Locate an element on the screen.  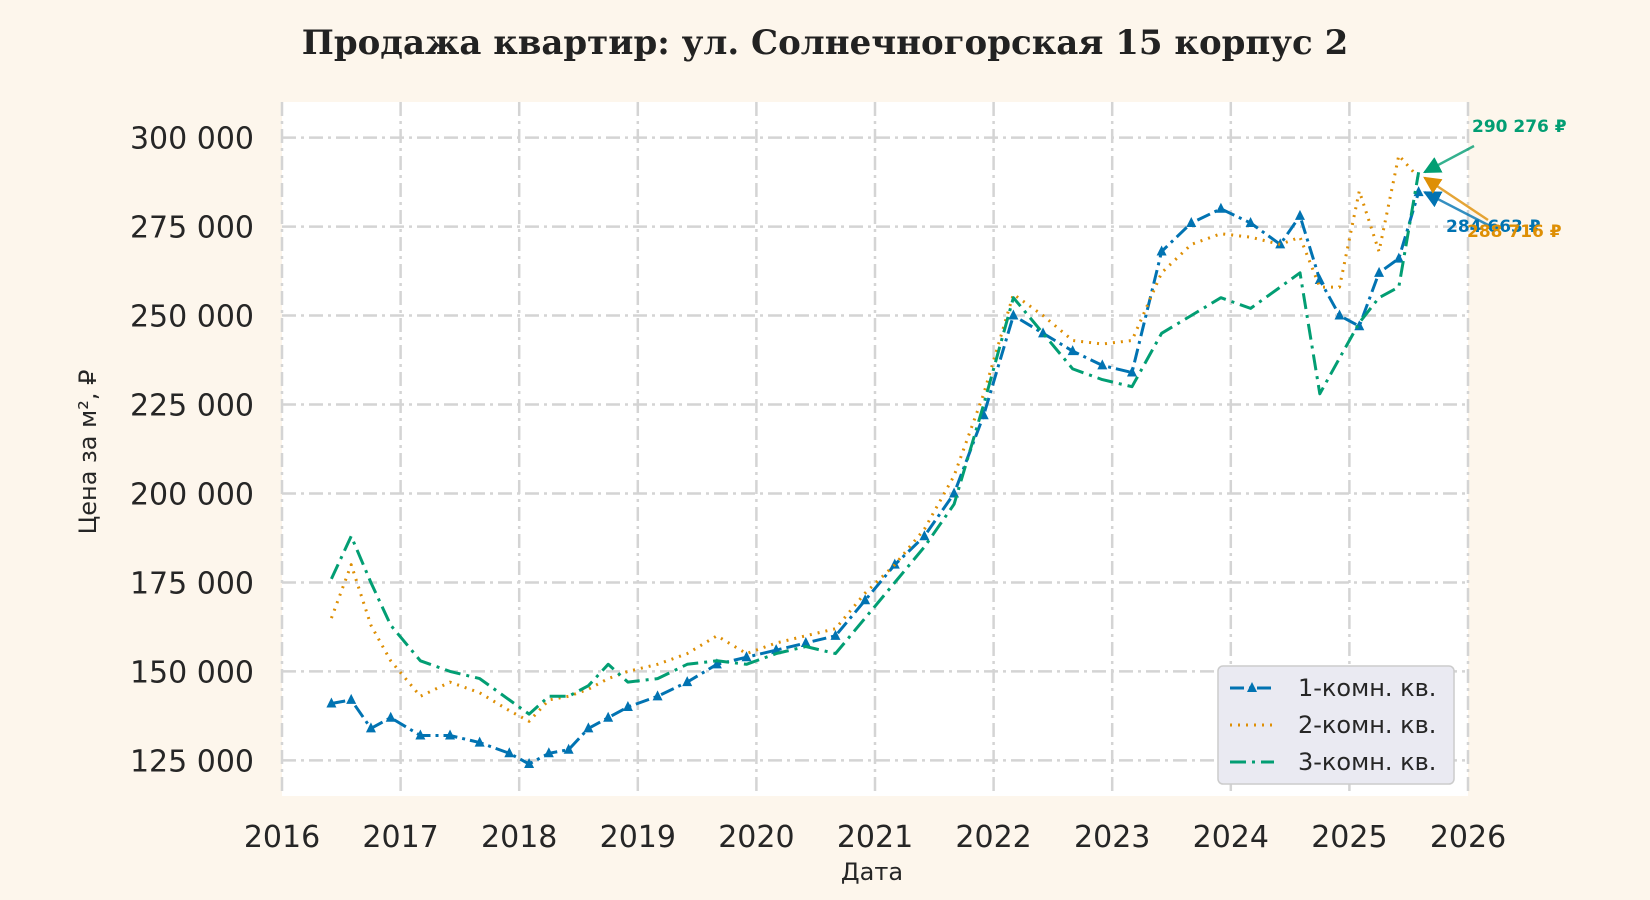
x-tick-label: 2022 is located at coordinates (993, 837).